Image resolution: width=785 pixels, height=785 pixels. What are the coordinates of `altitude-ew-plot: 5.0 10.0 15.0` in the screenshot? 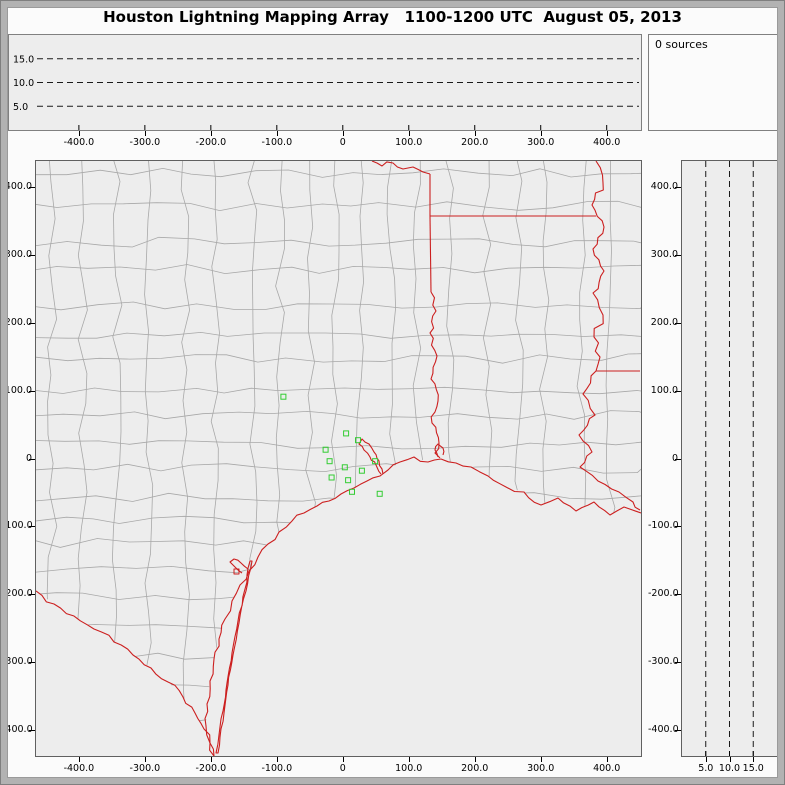 It's located at (326, 92).